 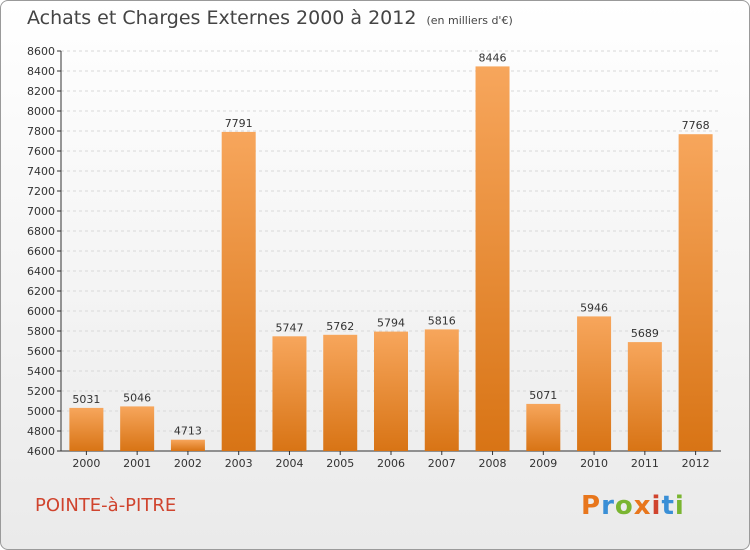 I want to click on bar-value-label: 8446, so click(x=493, y=57).